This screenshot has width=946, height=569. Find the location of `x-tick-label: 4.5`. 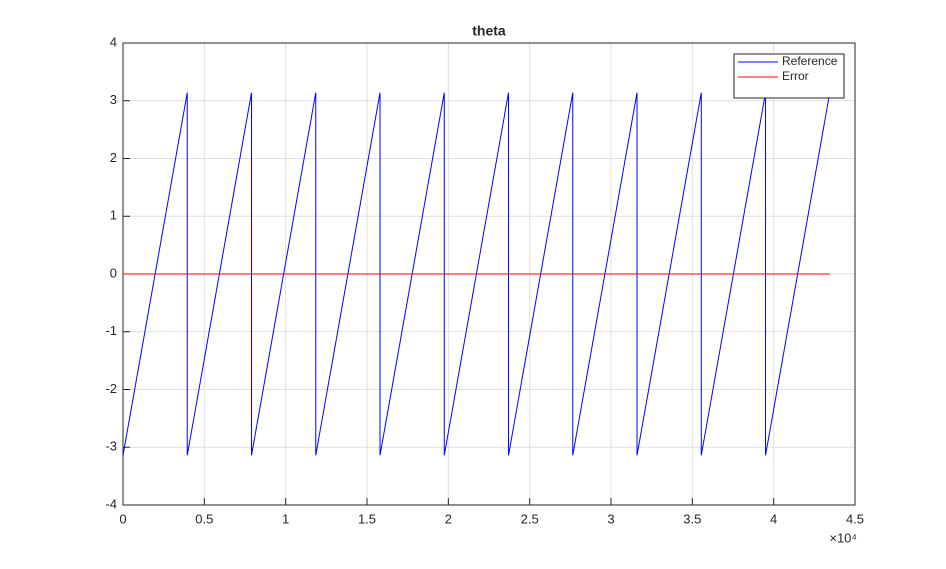

x-tick-label: 4.5 is located at coordinates (855, 518).